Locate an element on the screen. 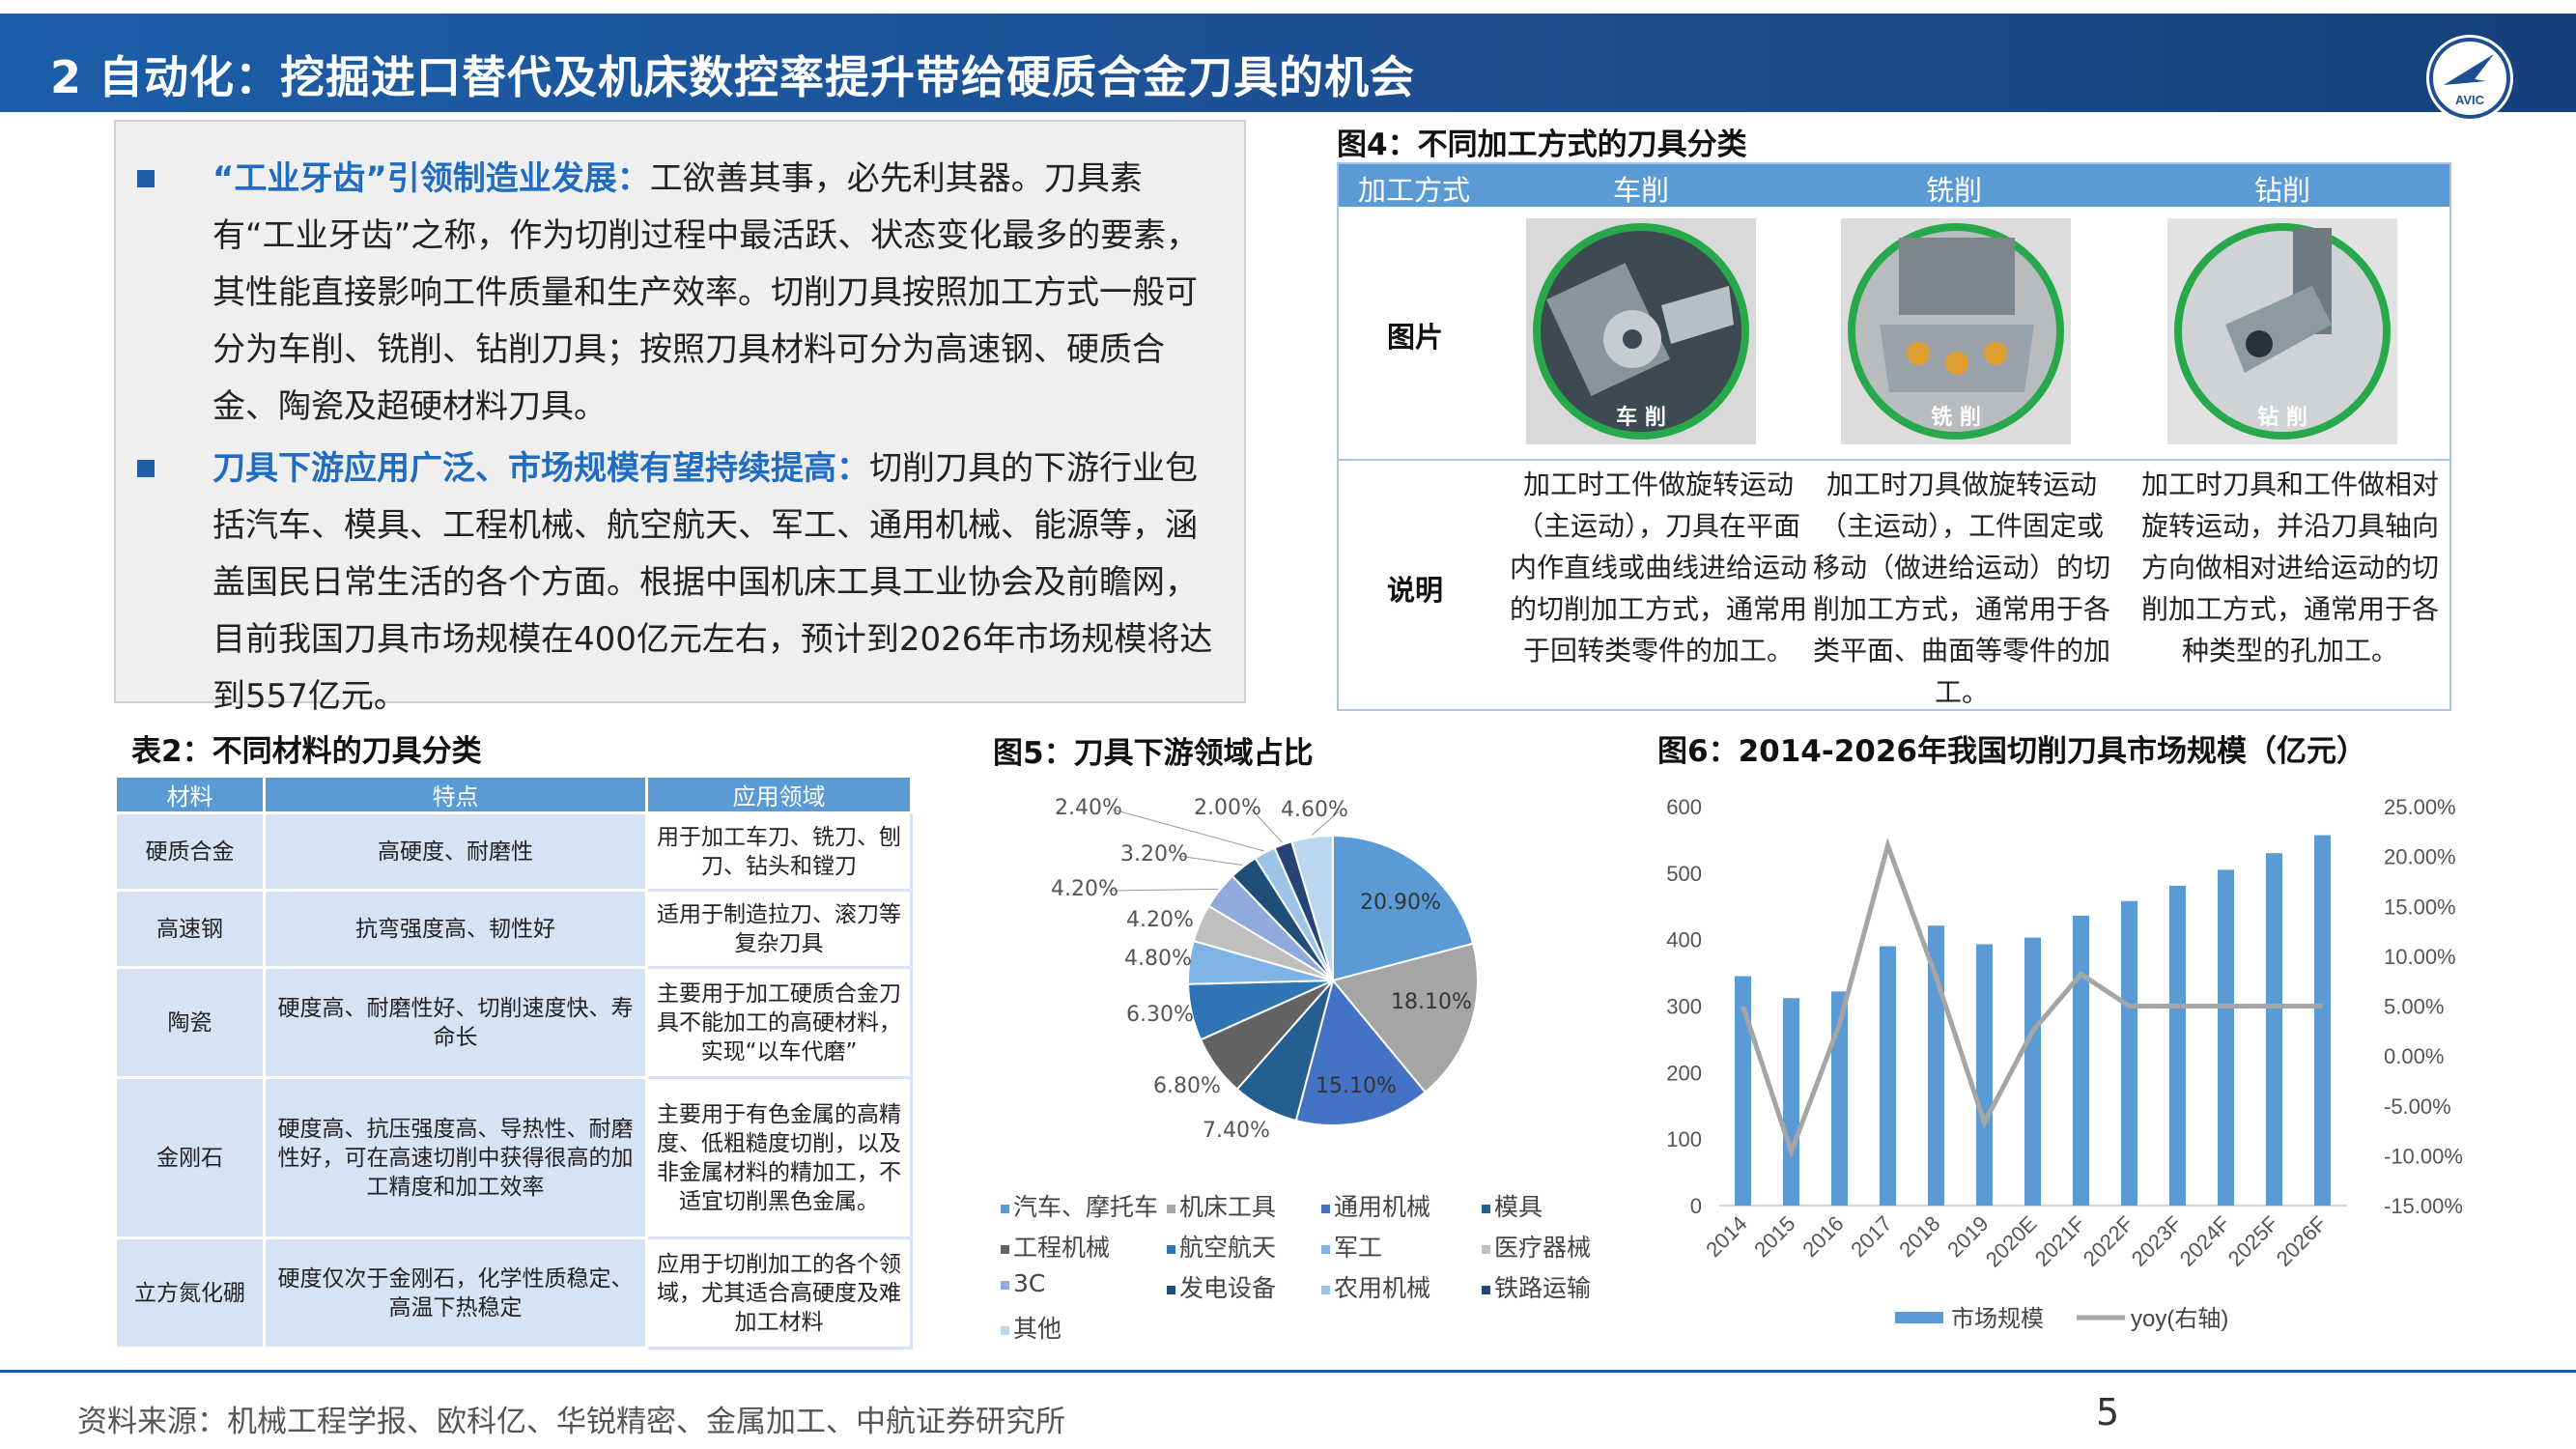  material-cell: 金刚石 is located at coordinates (190, 1157).